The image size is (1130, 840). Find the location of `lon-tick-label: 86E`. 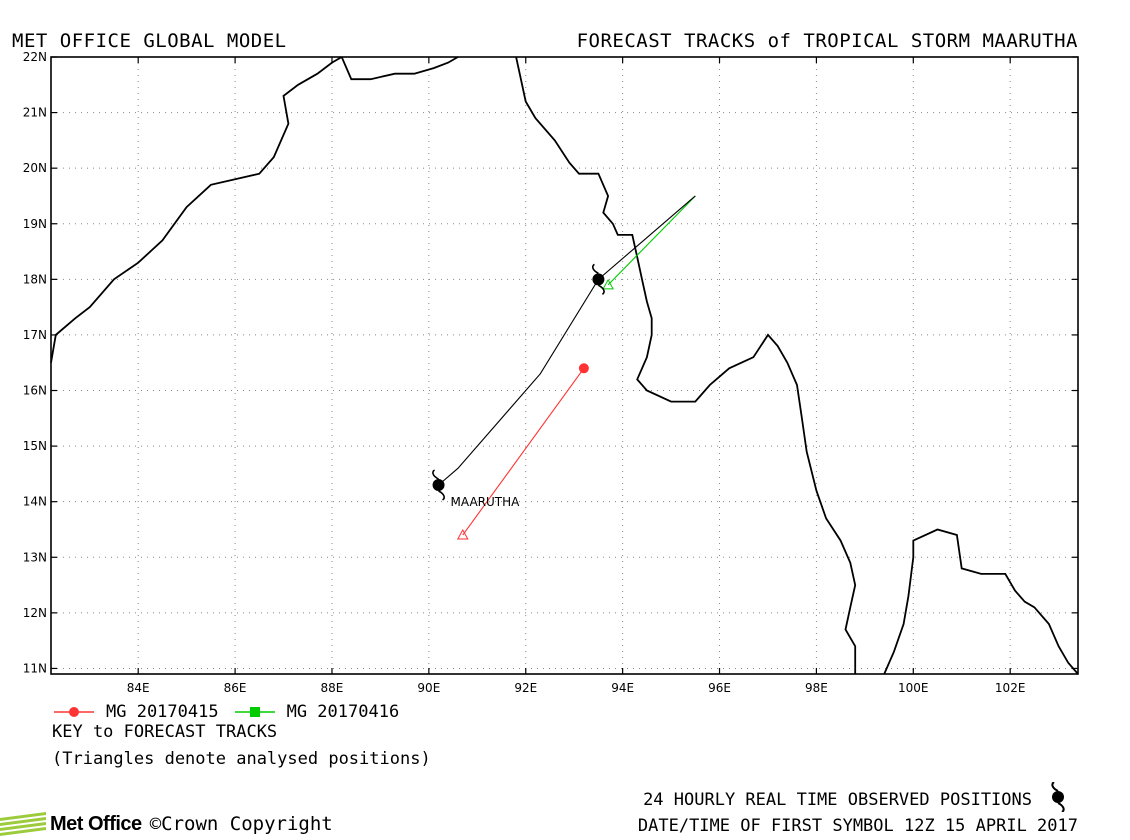

lon-tick-label: 86E is located at coordinates (235, 688).